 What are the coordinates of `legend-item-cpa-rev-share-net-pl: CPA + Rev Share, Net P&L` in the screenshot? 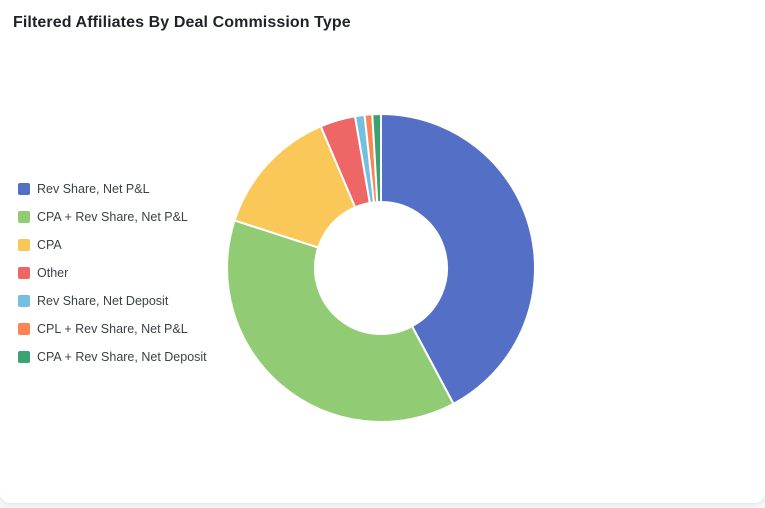 It's located at (112, 217).